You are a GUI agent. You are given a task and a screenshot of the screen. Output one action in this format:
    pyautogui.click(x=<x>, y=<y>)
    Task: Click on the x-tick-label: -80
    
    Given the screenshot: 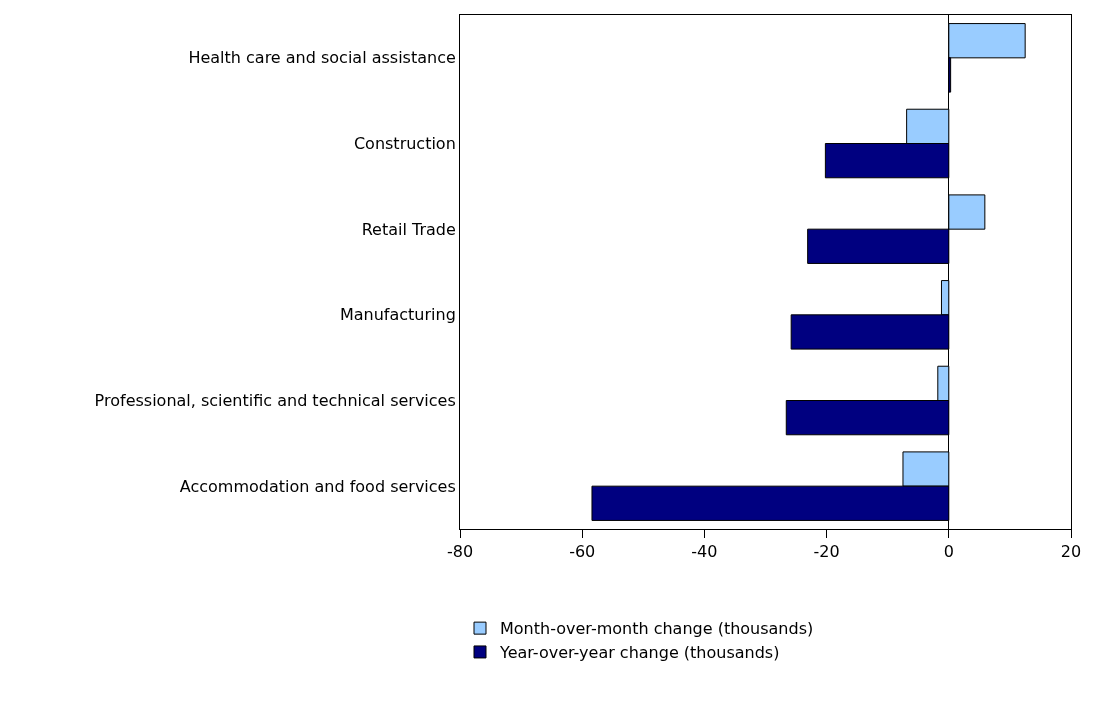 What is the action you would take?
    pyautogui.click(x=460, y=552)
    